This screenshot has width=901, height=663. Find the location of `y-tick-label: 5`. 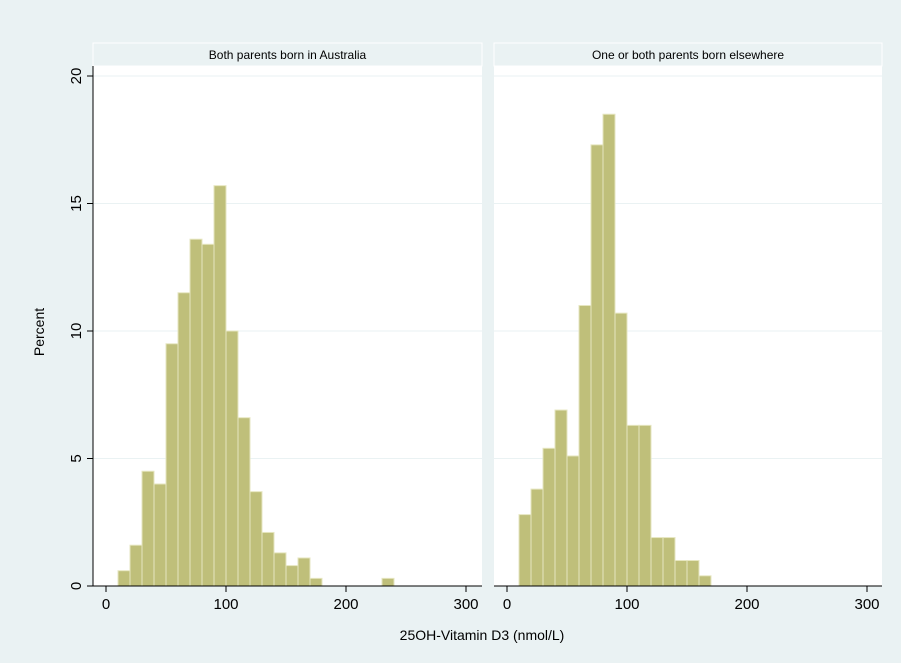

y-tick-label: 5 is located at coordinates (76, 458).